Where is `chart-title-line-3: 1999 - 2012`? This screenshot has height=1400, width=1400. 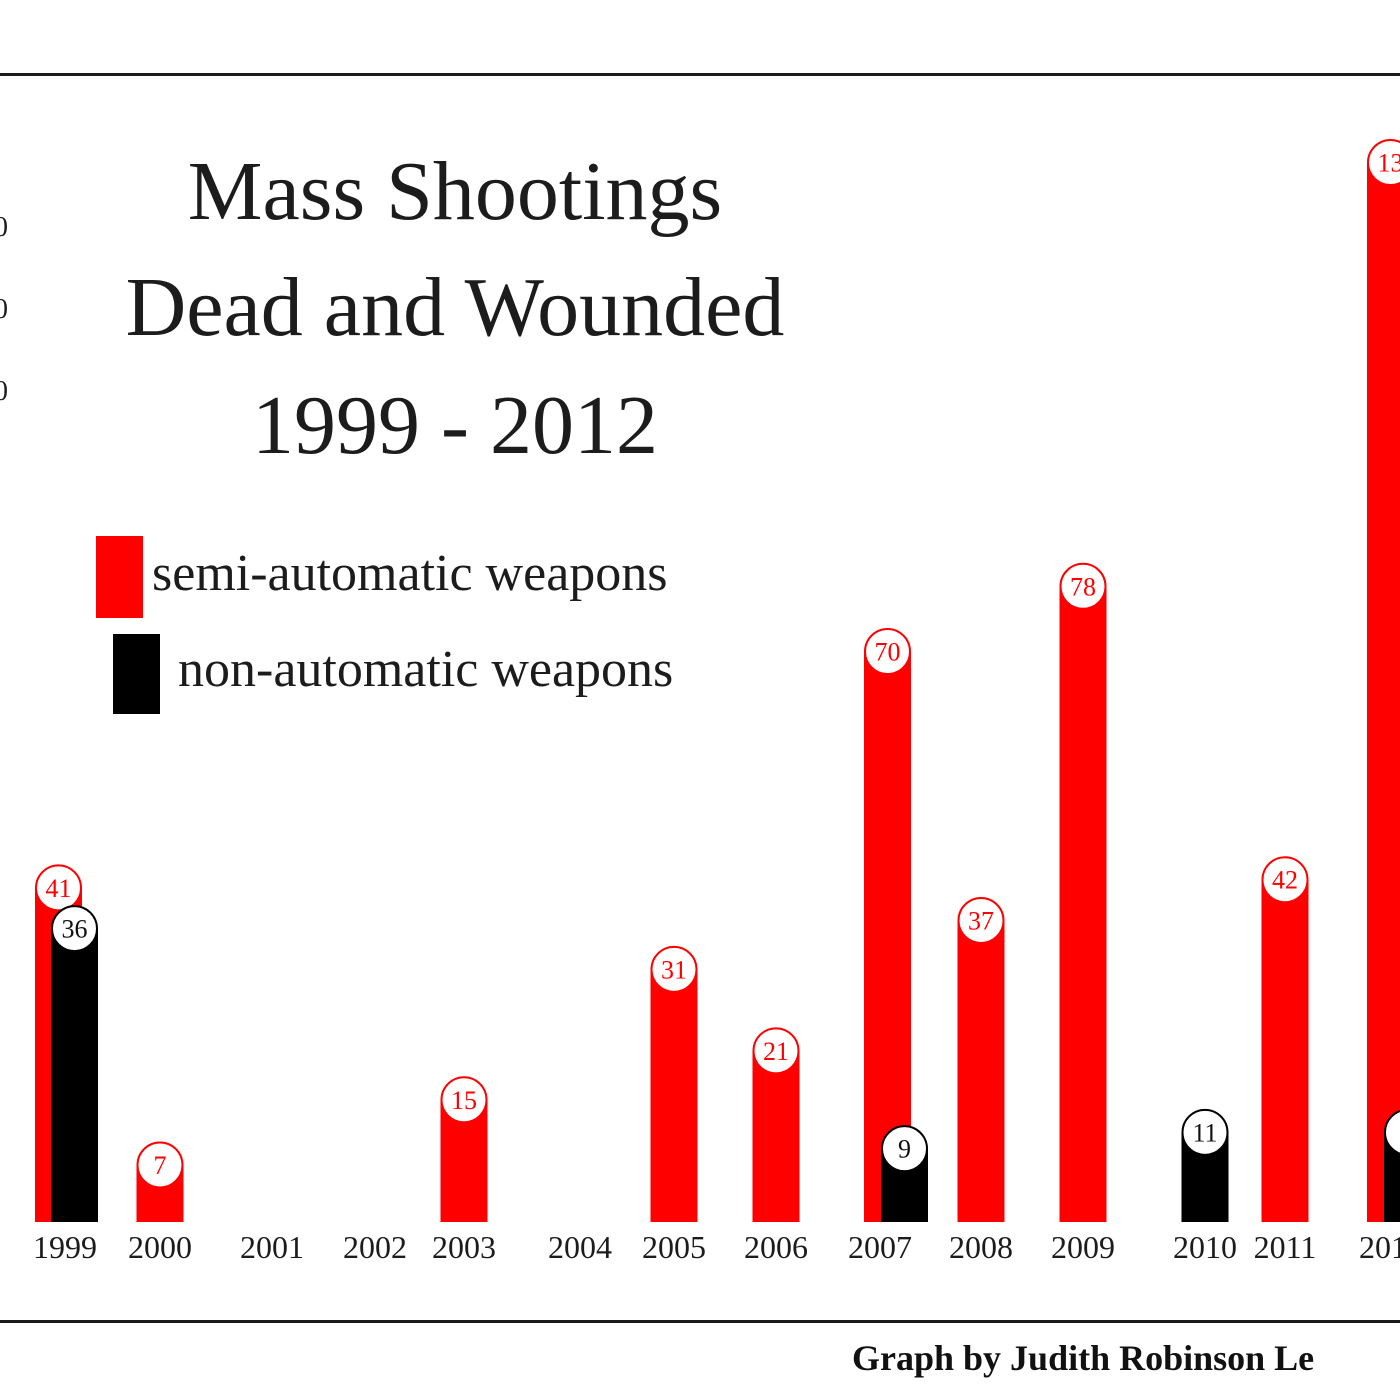
chart-title-line-3: 1999 - 2012 is located at coordinates (455, 425).